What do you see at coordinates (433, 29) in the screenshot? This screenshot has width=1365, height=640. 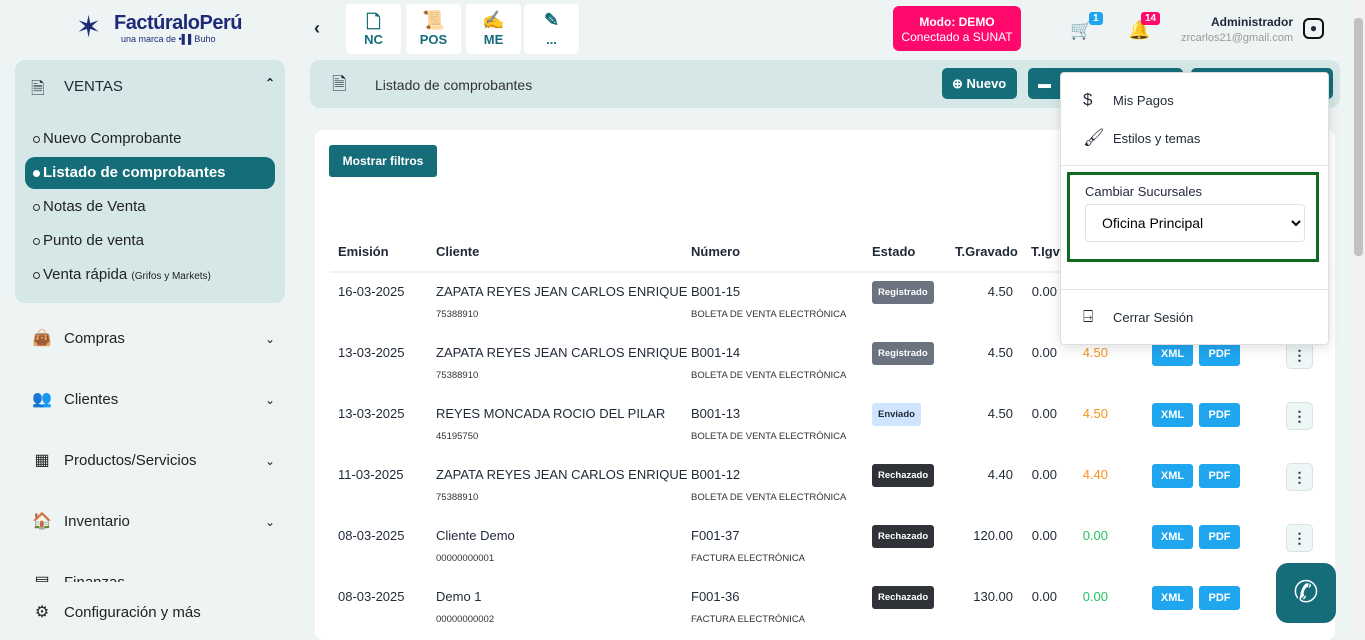 I see `quick-button-pos: 📜 POS` at bounding box center [433, 29].